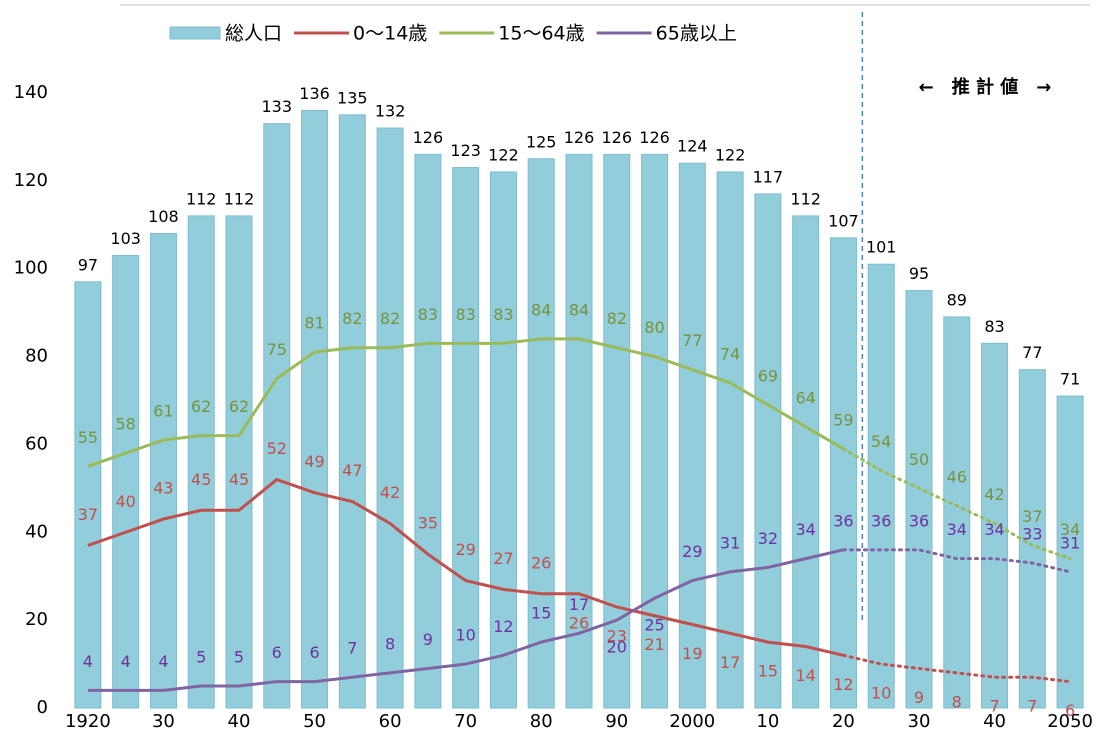 This screenshot has width=1108, height=740. I want to click on x-tick-label: 70, so click(465, 721).